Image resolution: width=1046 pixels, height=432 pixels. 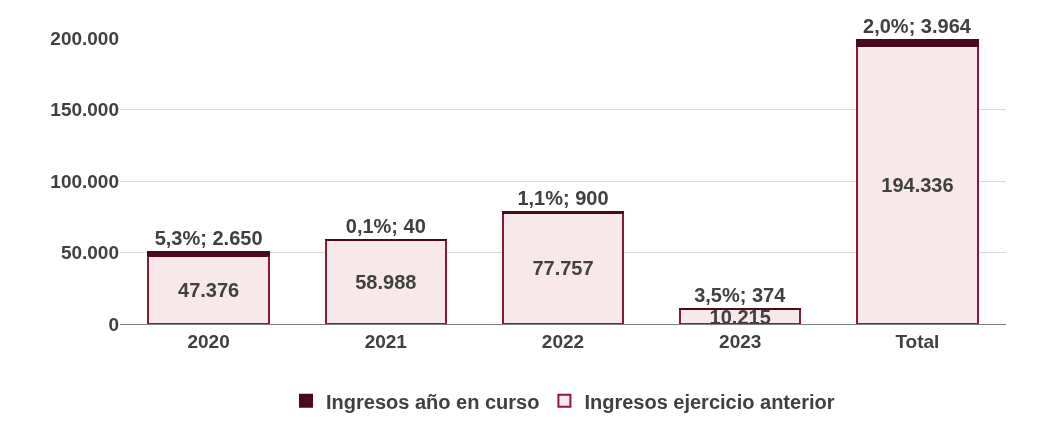 What do you see at coordinates (740, 316) in the screenshot?
I see `data-label: 10.215` at bounding box center [740, 316].